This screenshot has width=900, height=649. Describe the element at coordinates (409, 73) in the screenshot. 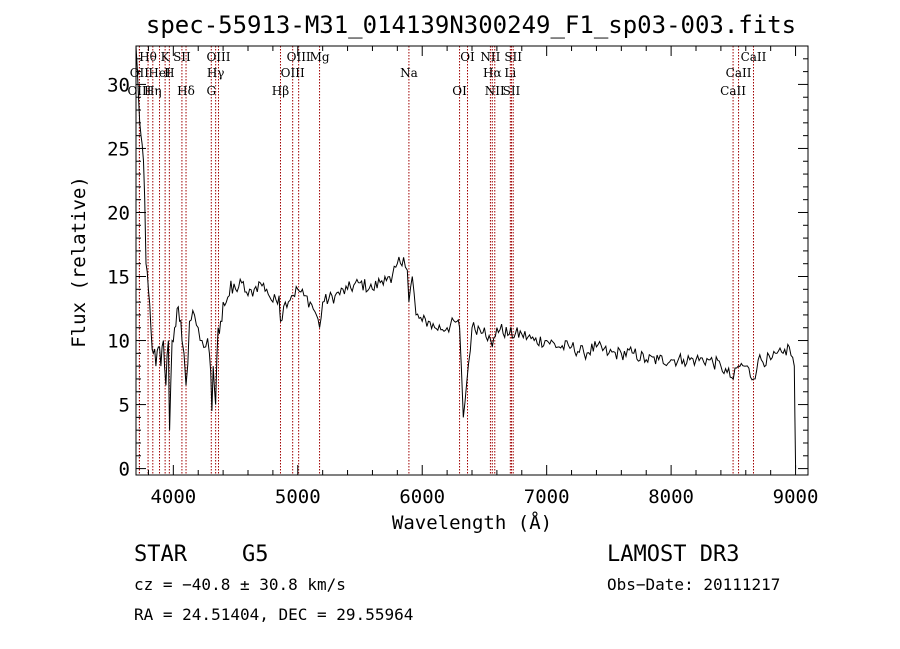

I see `line-label: Na` at that location.